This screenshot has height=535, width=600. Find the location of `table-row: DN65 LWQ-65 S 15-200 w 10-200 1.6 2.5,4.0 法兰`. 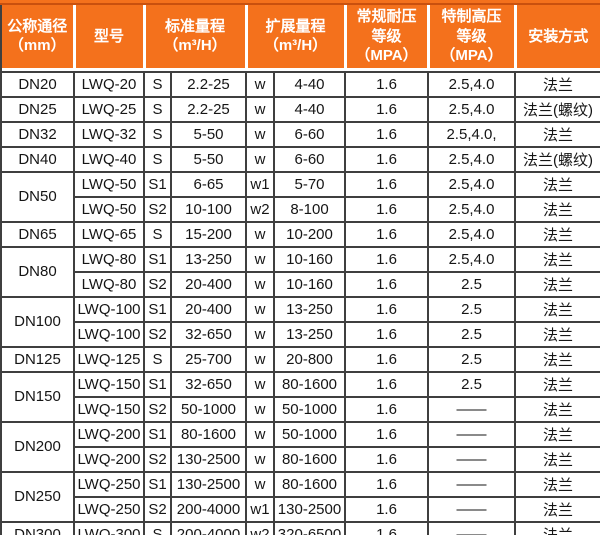

table-row: DN65 LWQ-65 S 15-200 w 10-200 1.6 2.5,4.0 法兰 is located at coordinates (300, 234).